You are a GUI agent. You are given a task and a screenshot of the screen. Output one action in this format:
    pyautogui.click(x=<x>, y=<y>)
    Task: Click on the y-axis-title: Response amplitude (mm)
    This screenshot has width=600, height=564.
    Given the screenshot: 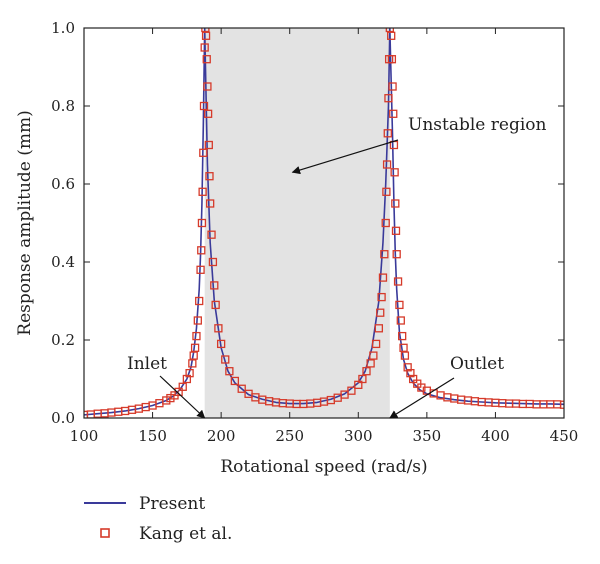 What is the action you would take?
    pyautogui.click(x=25, y=222)
    